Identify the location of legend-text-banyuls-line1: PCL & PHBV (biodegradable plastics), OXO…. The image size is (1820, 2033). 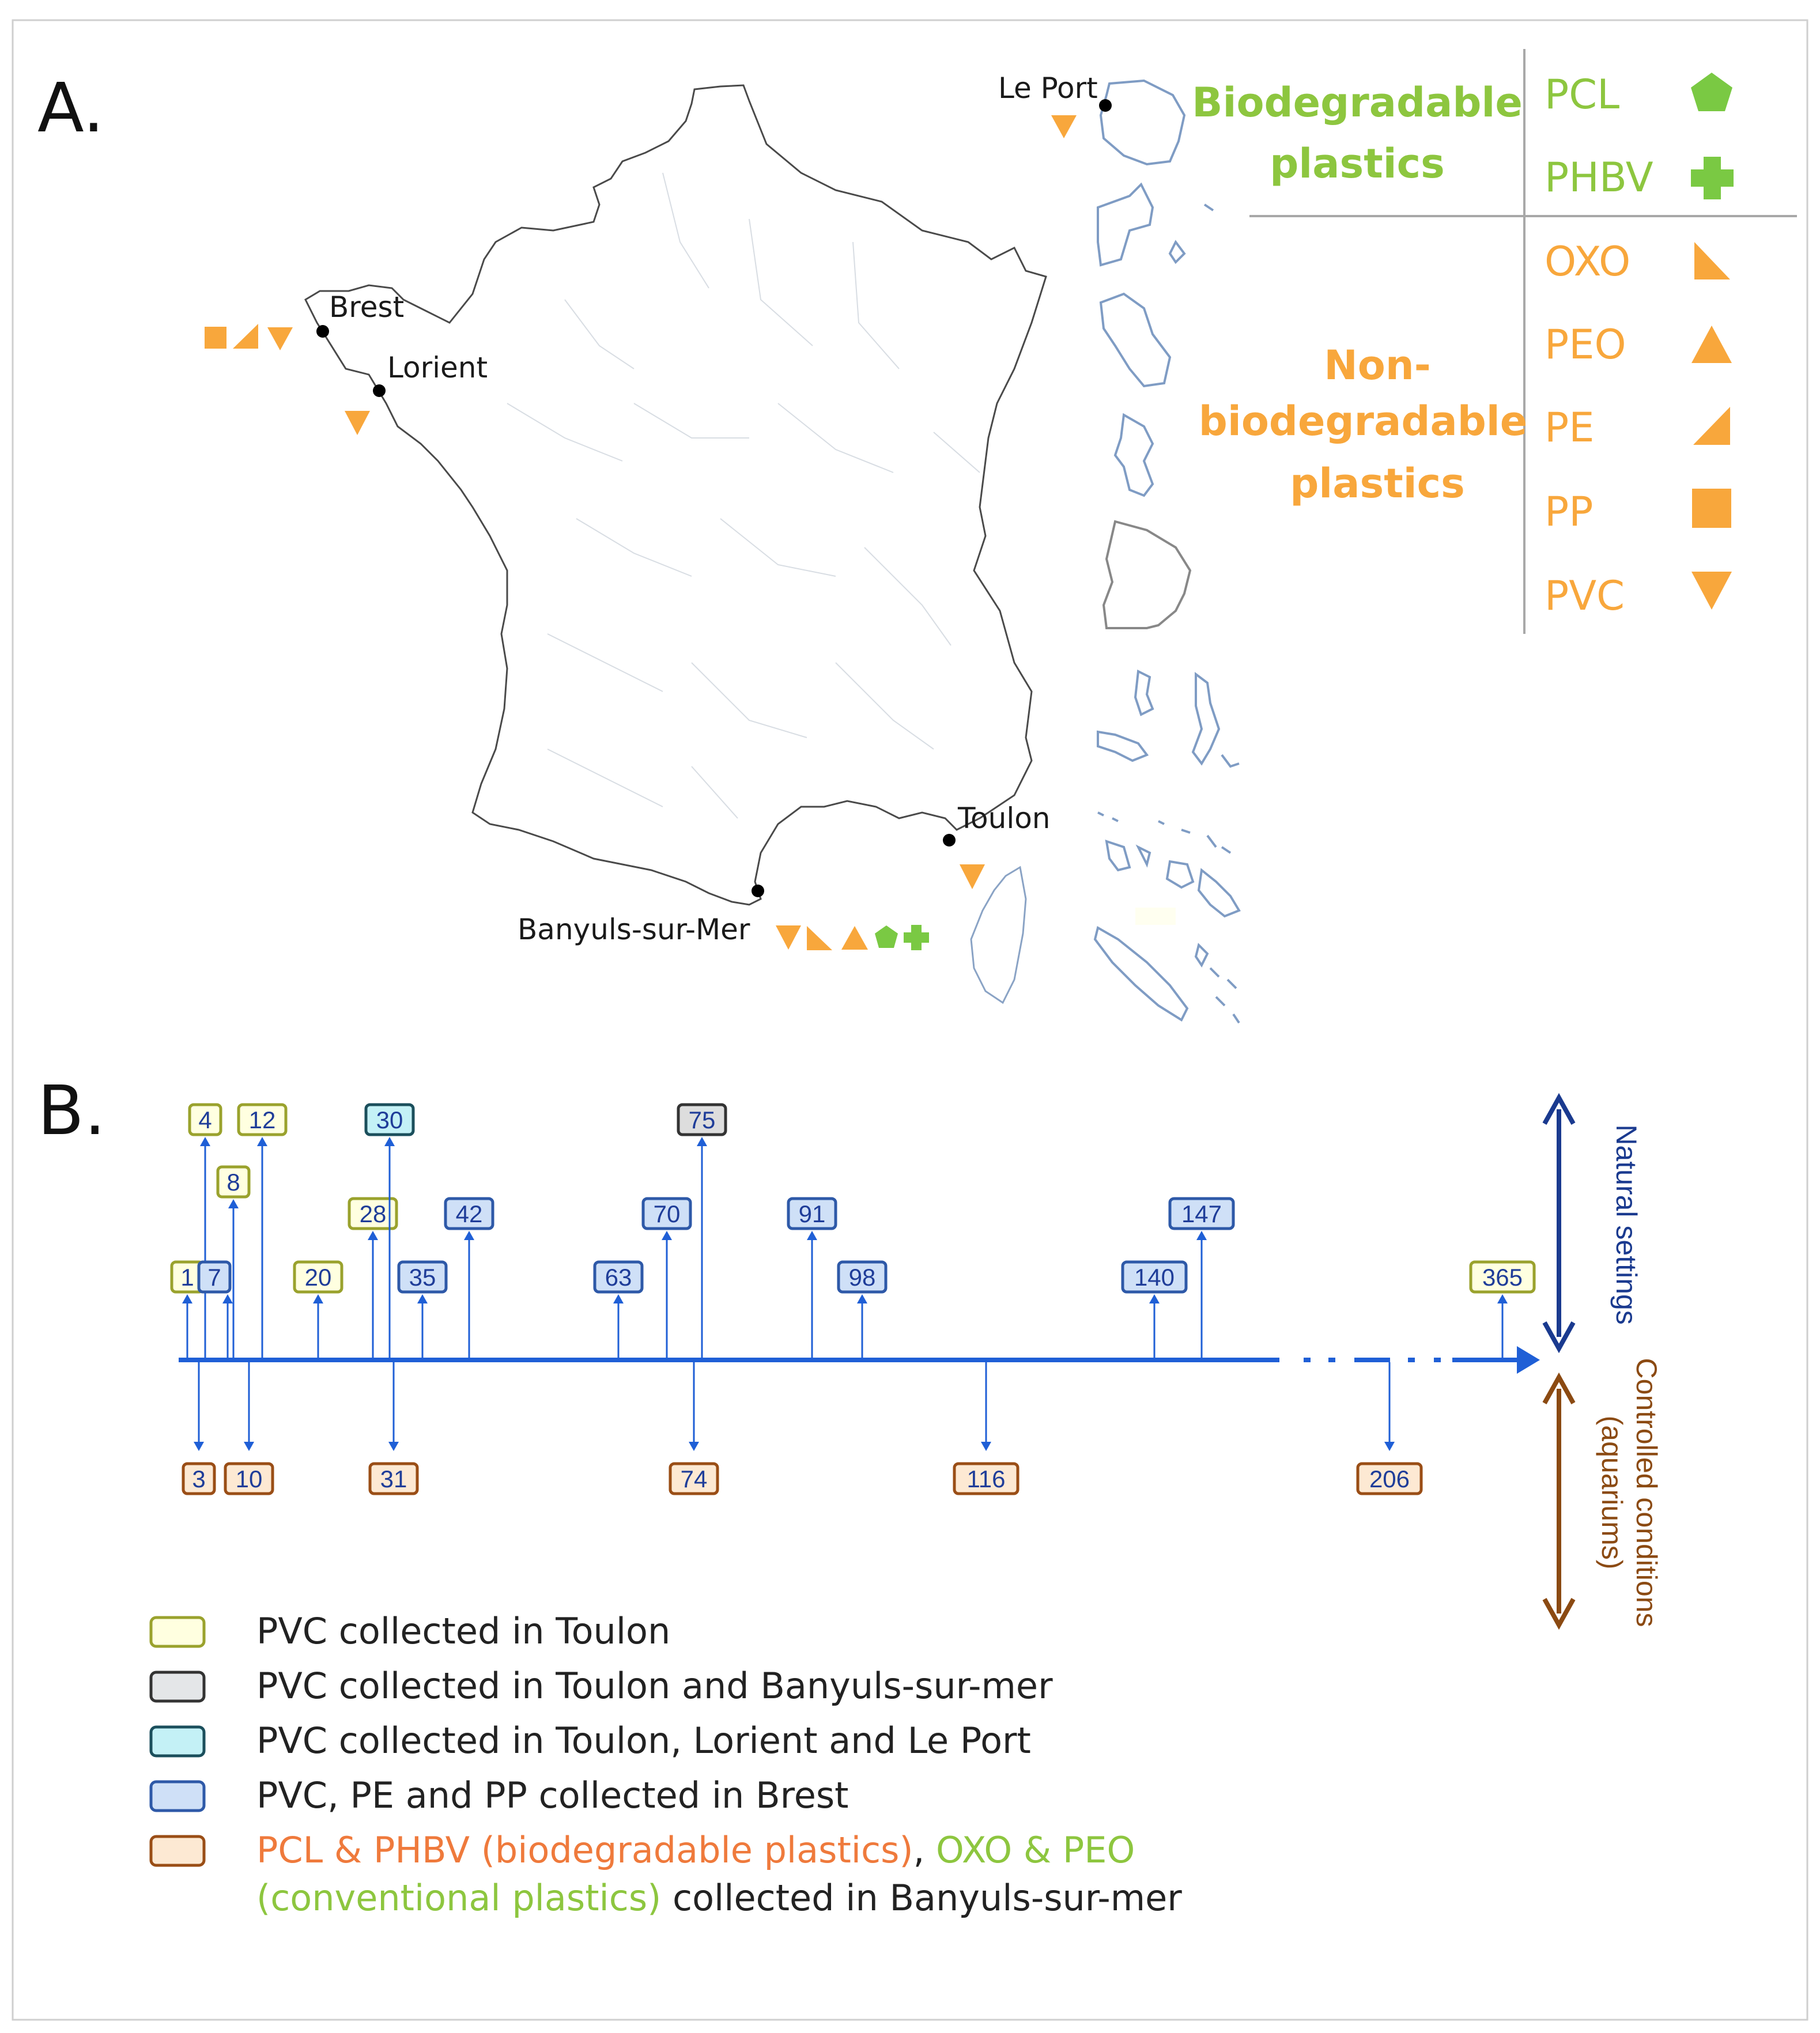
(695, 1850).